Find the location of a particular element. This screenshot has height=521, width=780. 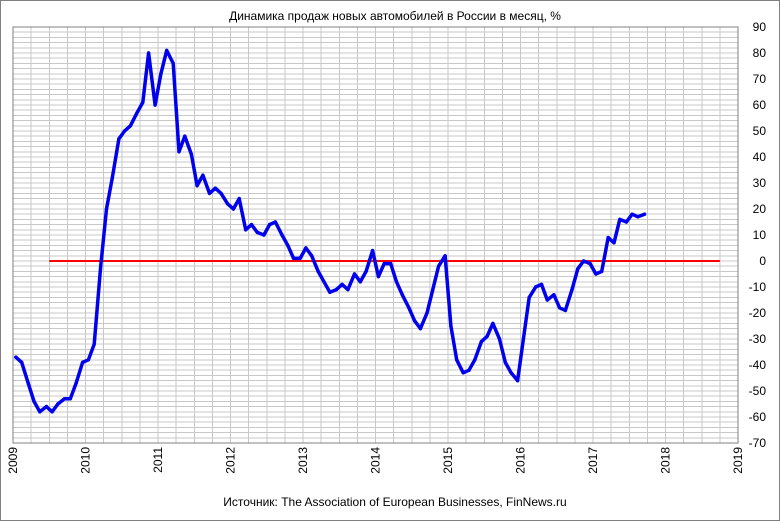

y-tick-label: 80 is located at coordinates (760, 53).